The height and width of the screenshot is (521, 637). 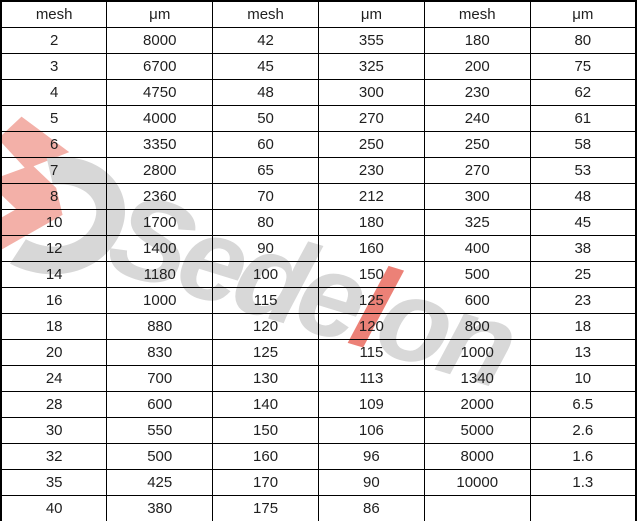 I want to click on table-cell: 500, so click(x=160, y=456).